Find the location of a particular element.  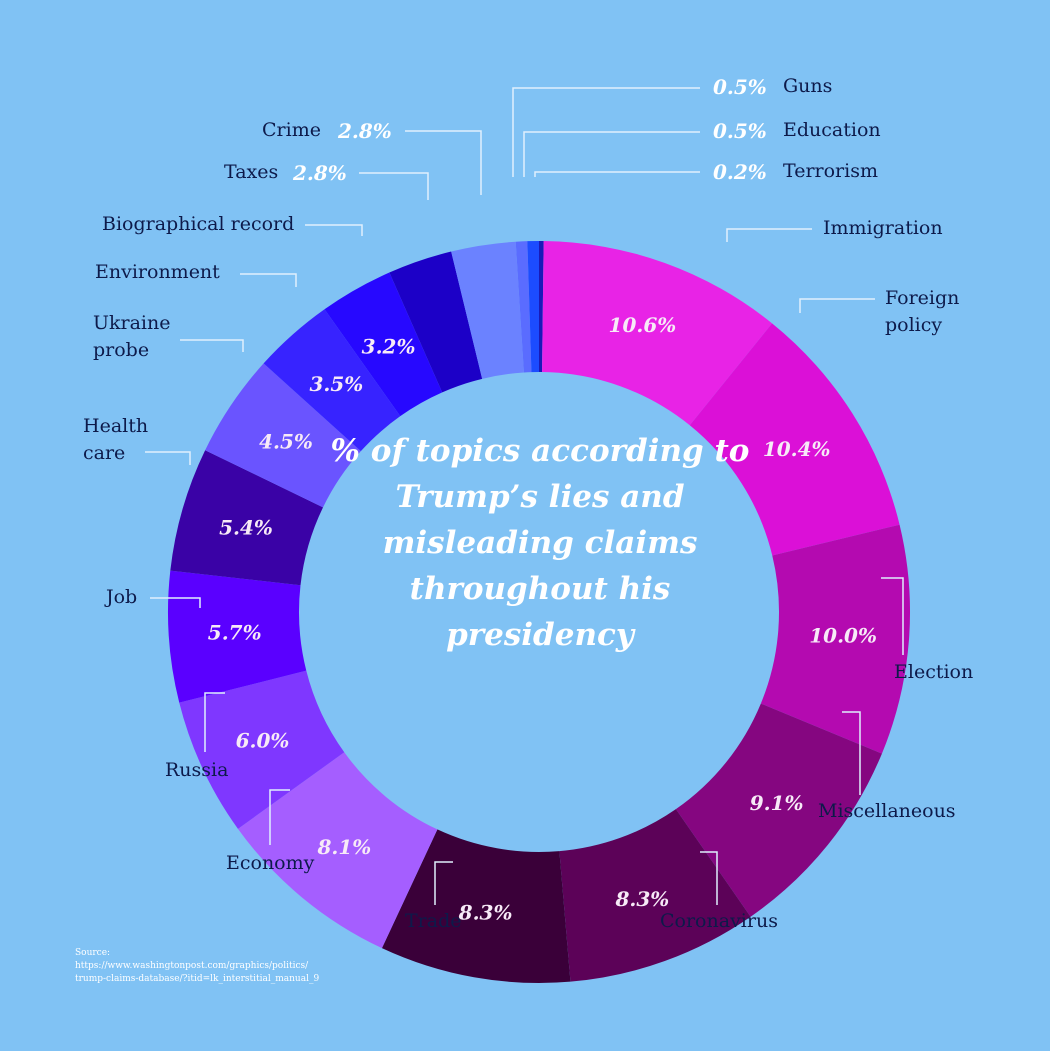

leader-line-job is located at coordinates (175, 602).